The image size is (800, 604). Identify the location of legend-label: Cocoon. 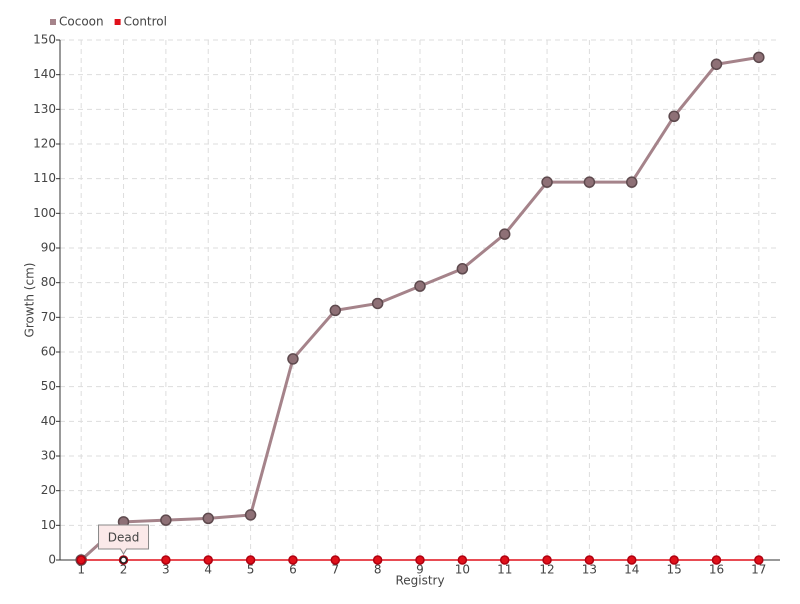
(81, 22).